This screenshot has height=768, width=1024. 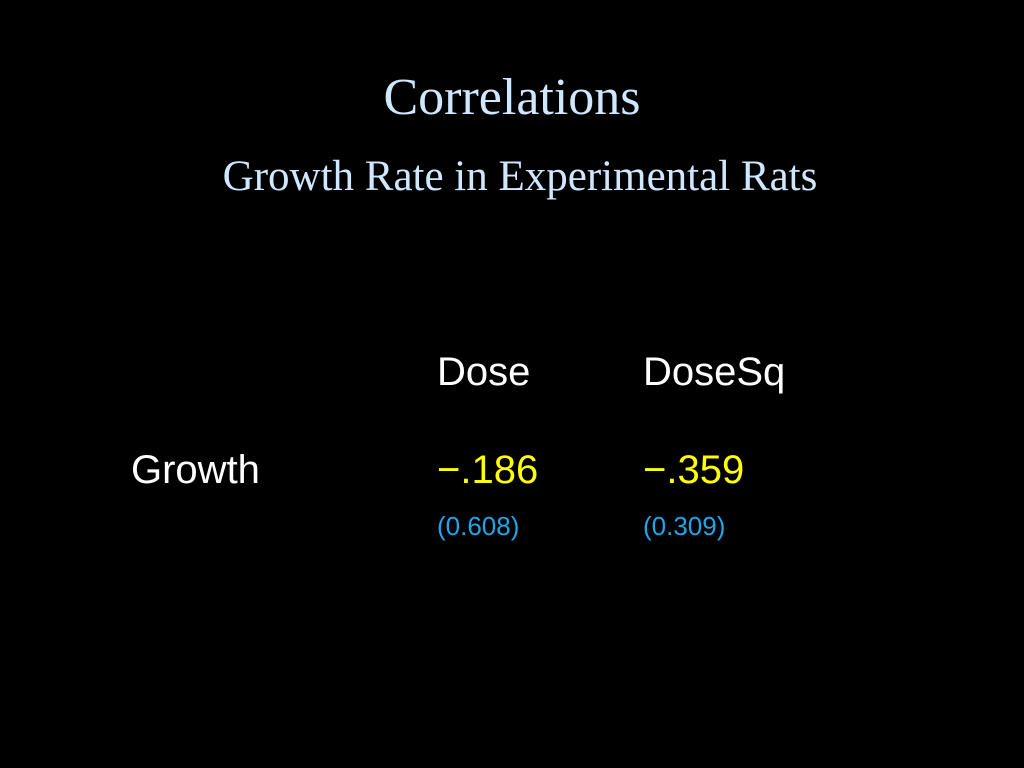 What do you see at coordinates (512, 97) in the screenshot?
I see `slide-title: Correlations` at bounding box center [512, 97].